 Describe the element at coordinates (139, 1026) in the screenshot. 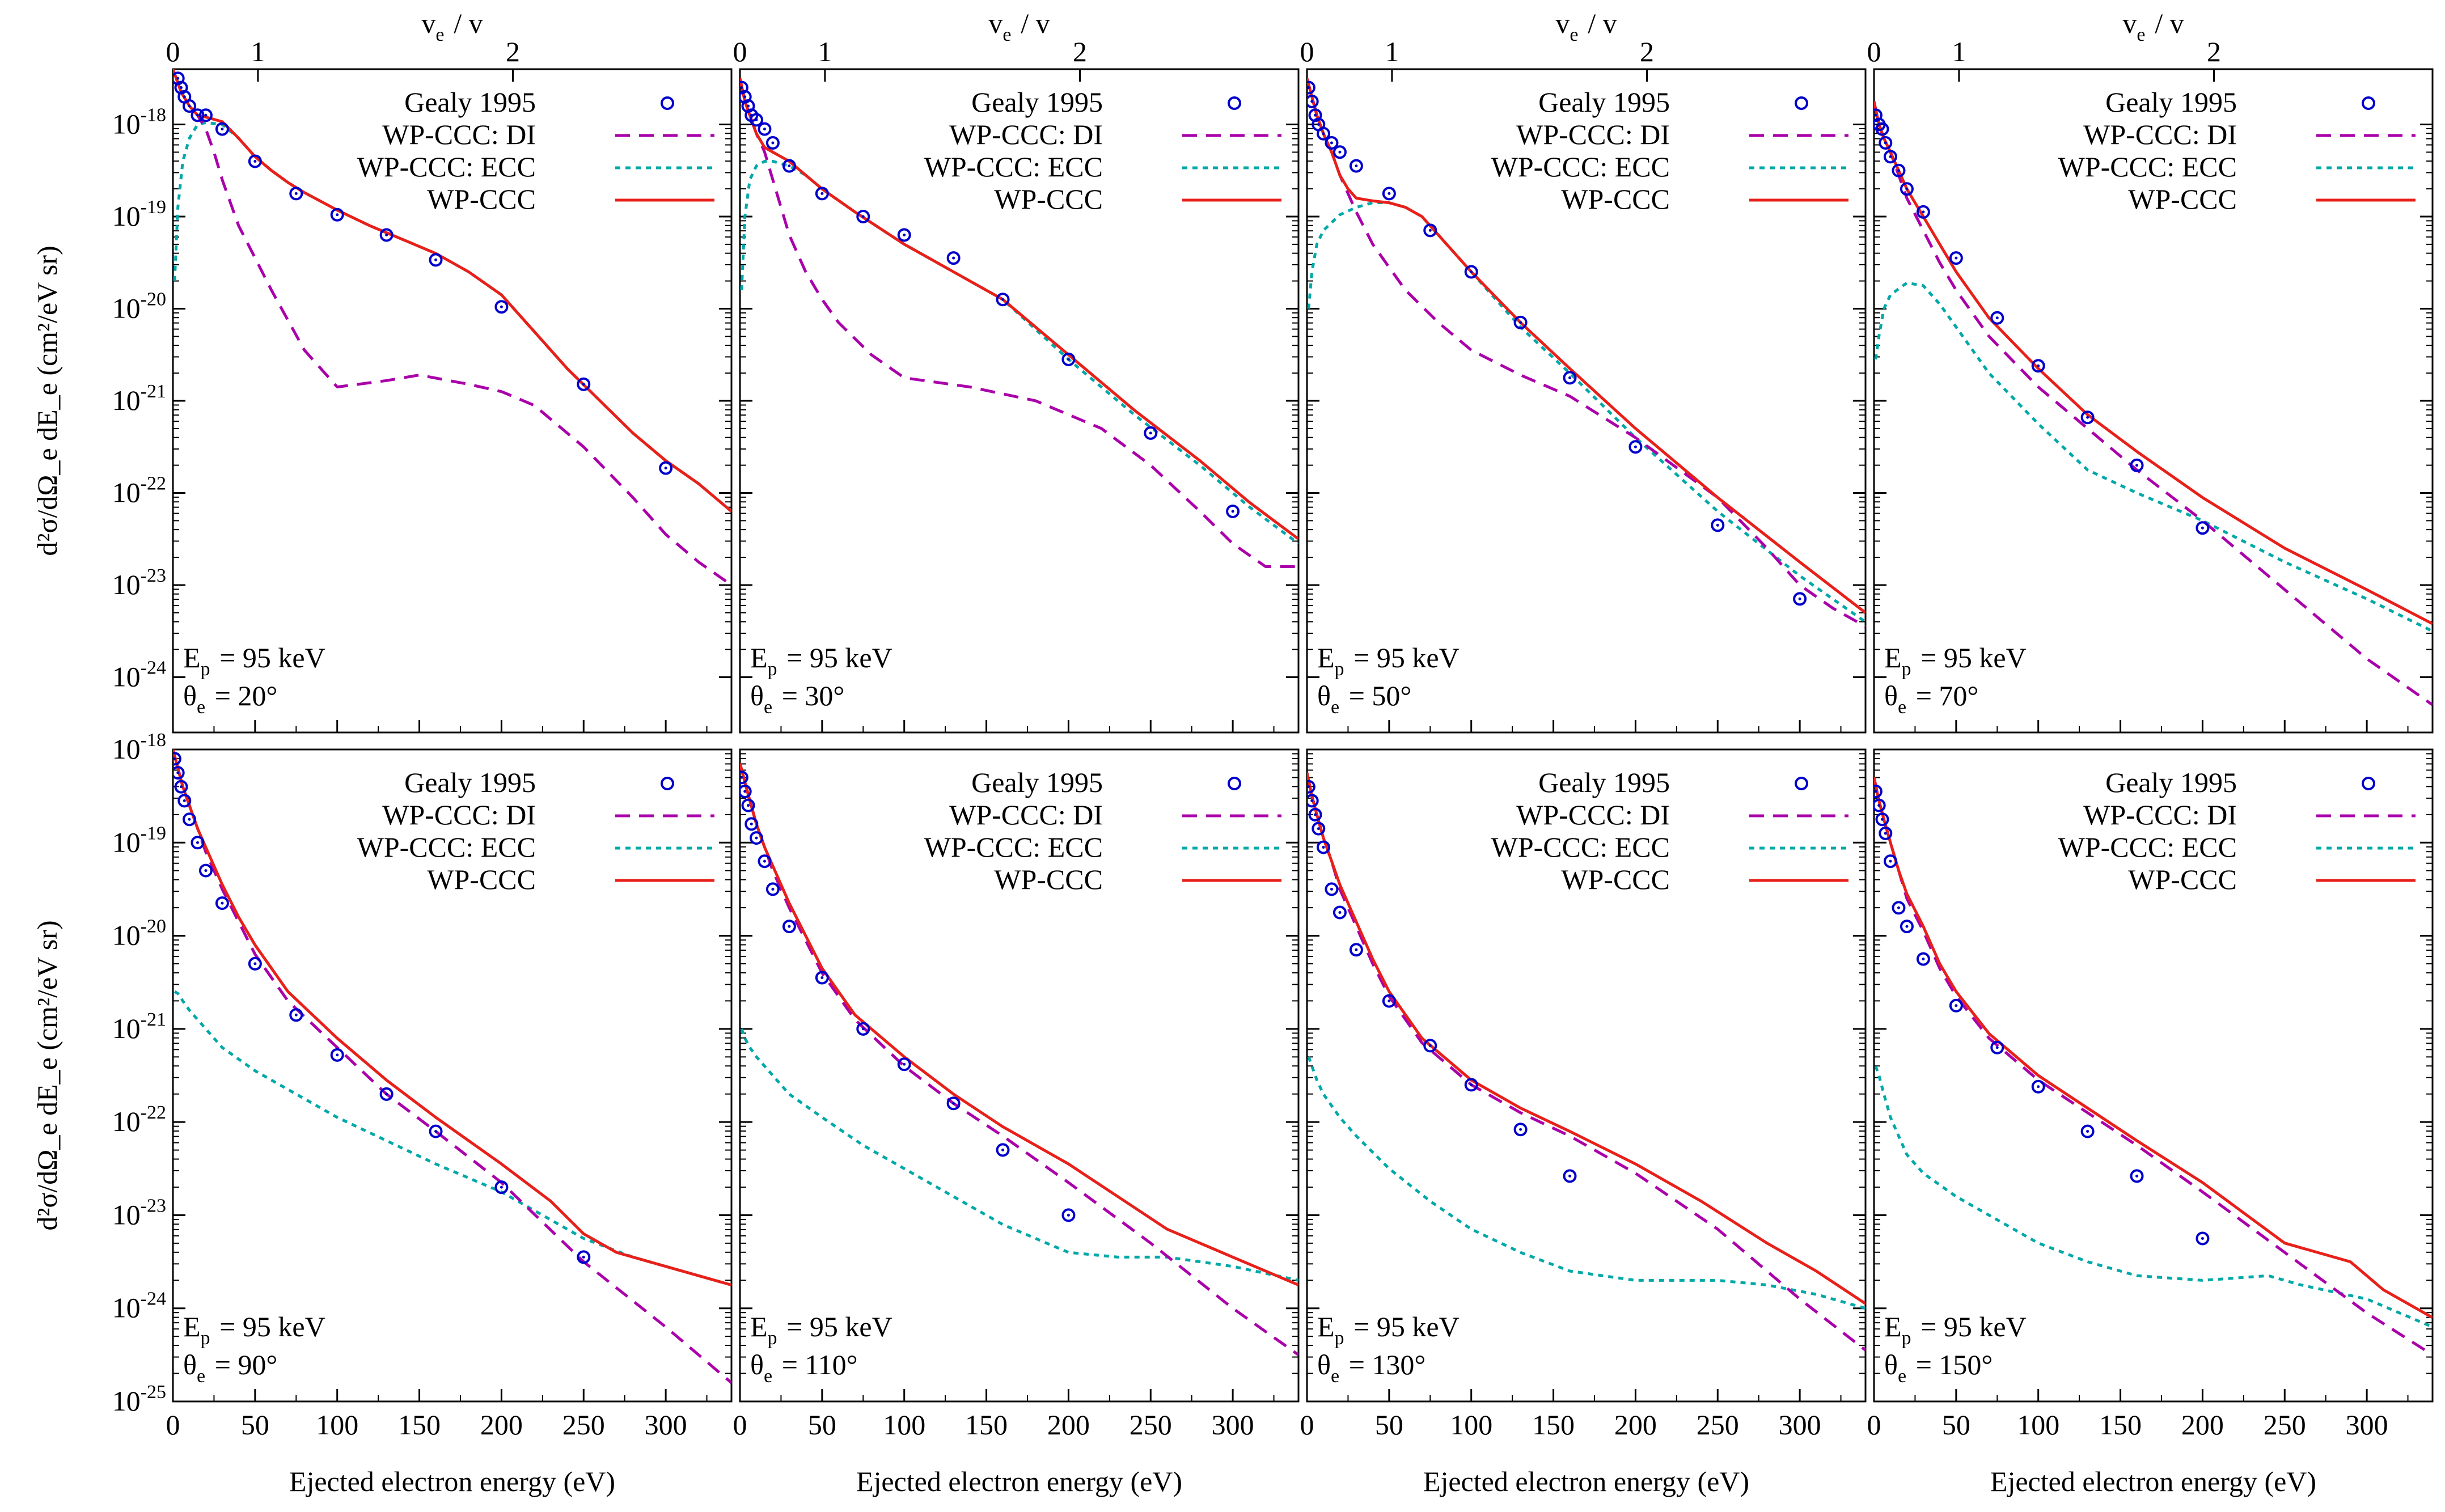

I see `y-tick-label: 10-21` at that location.